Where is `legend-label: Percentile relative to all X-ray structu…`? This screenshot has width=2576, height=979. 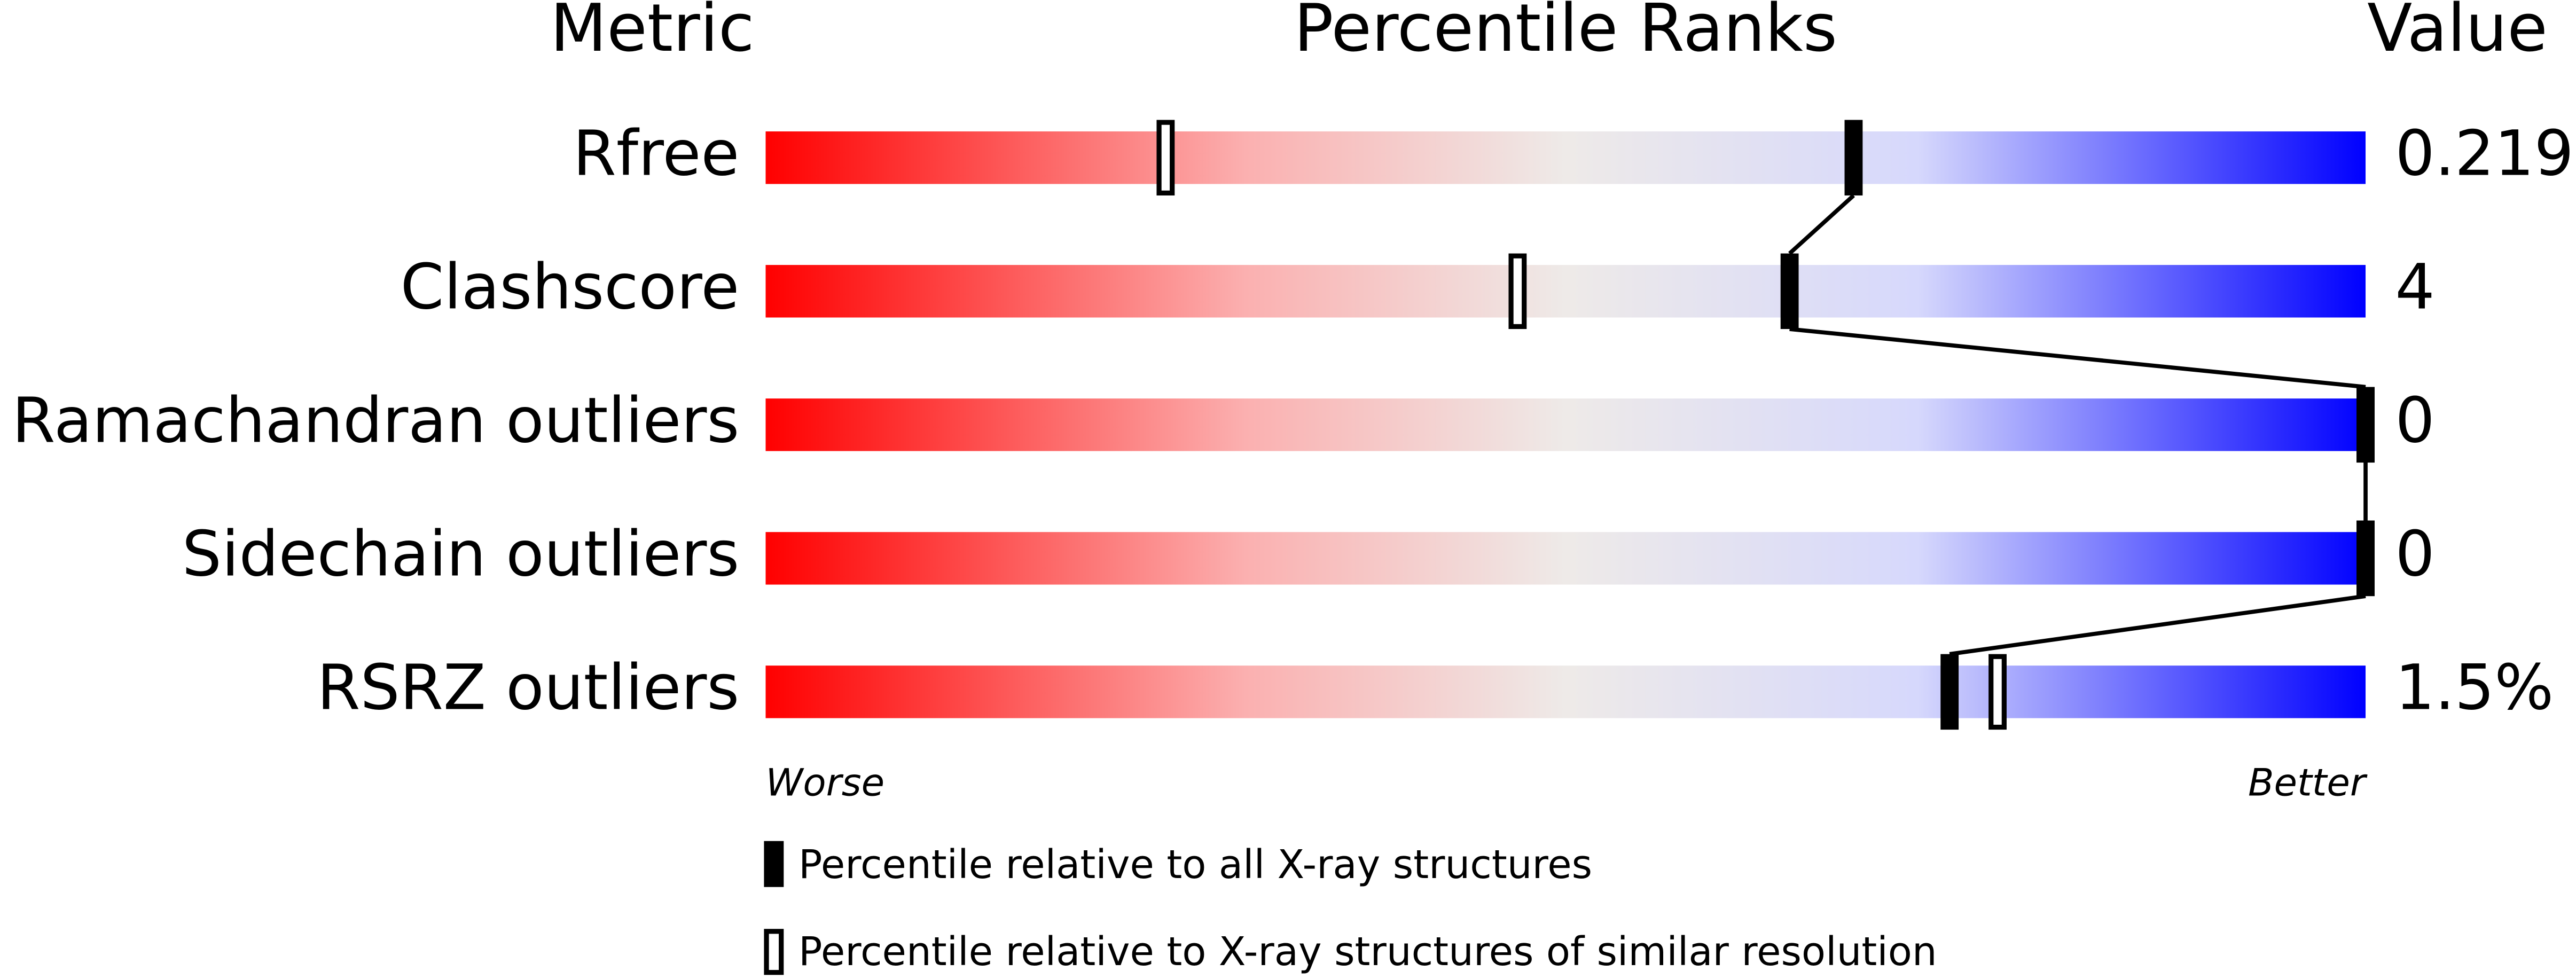
legend-label: Percentile relative to all X-ray structu… is located at coordinates (1195, 865).